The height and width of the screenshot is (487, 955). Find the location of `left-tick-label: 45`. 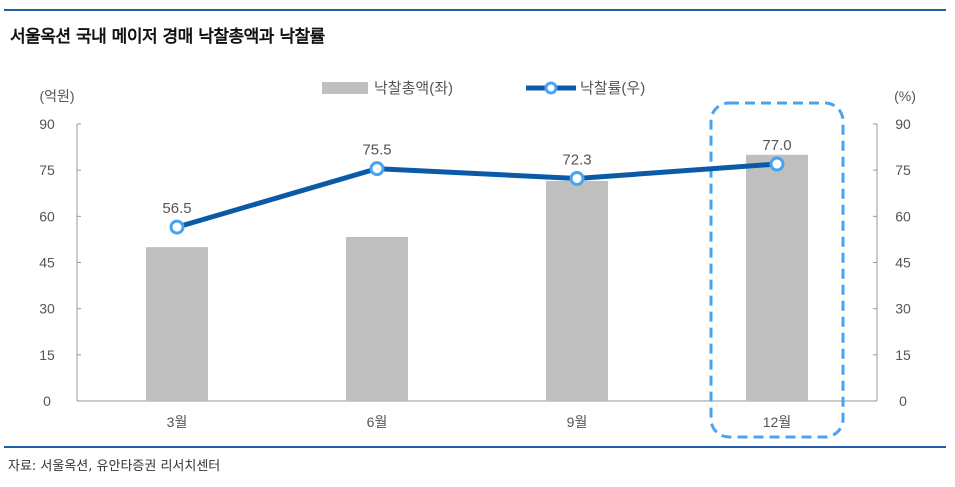

left-tick-label: 45 is located at coordinates (47, 263).